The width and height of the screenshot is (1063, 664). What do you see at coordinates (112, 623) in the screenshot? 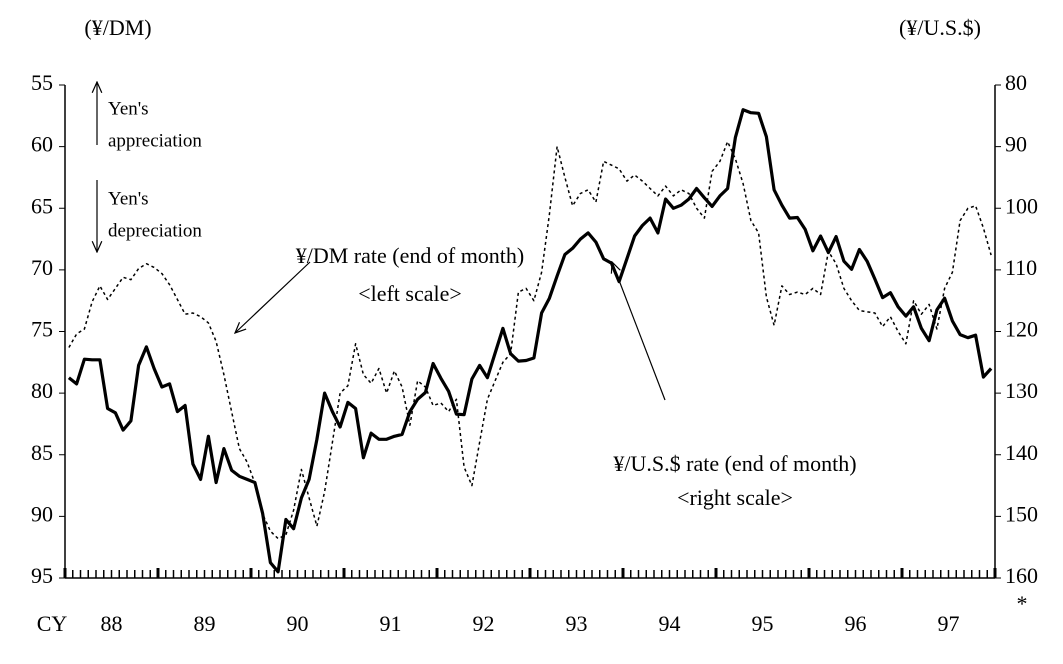
I see `x-tick-label: 88` at bounding box center [112, 623].